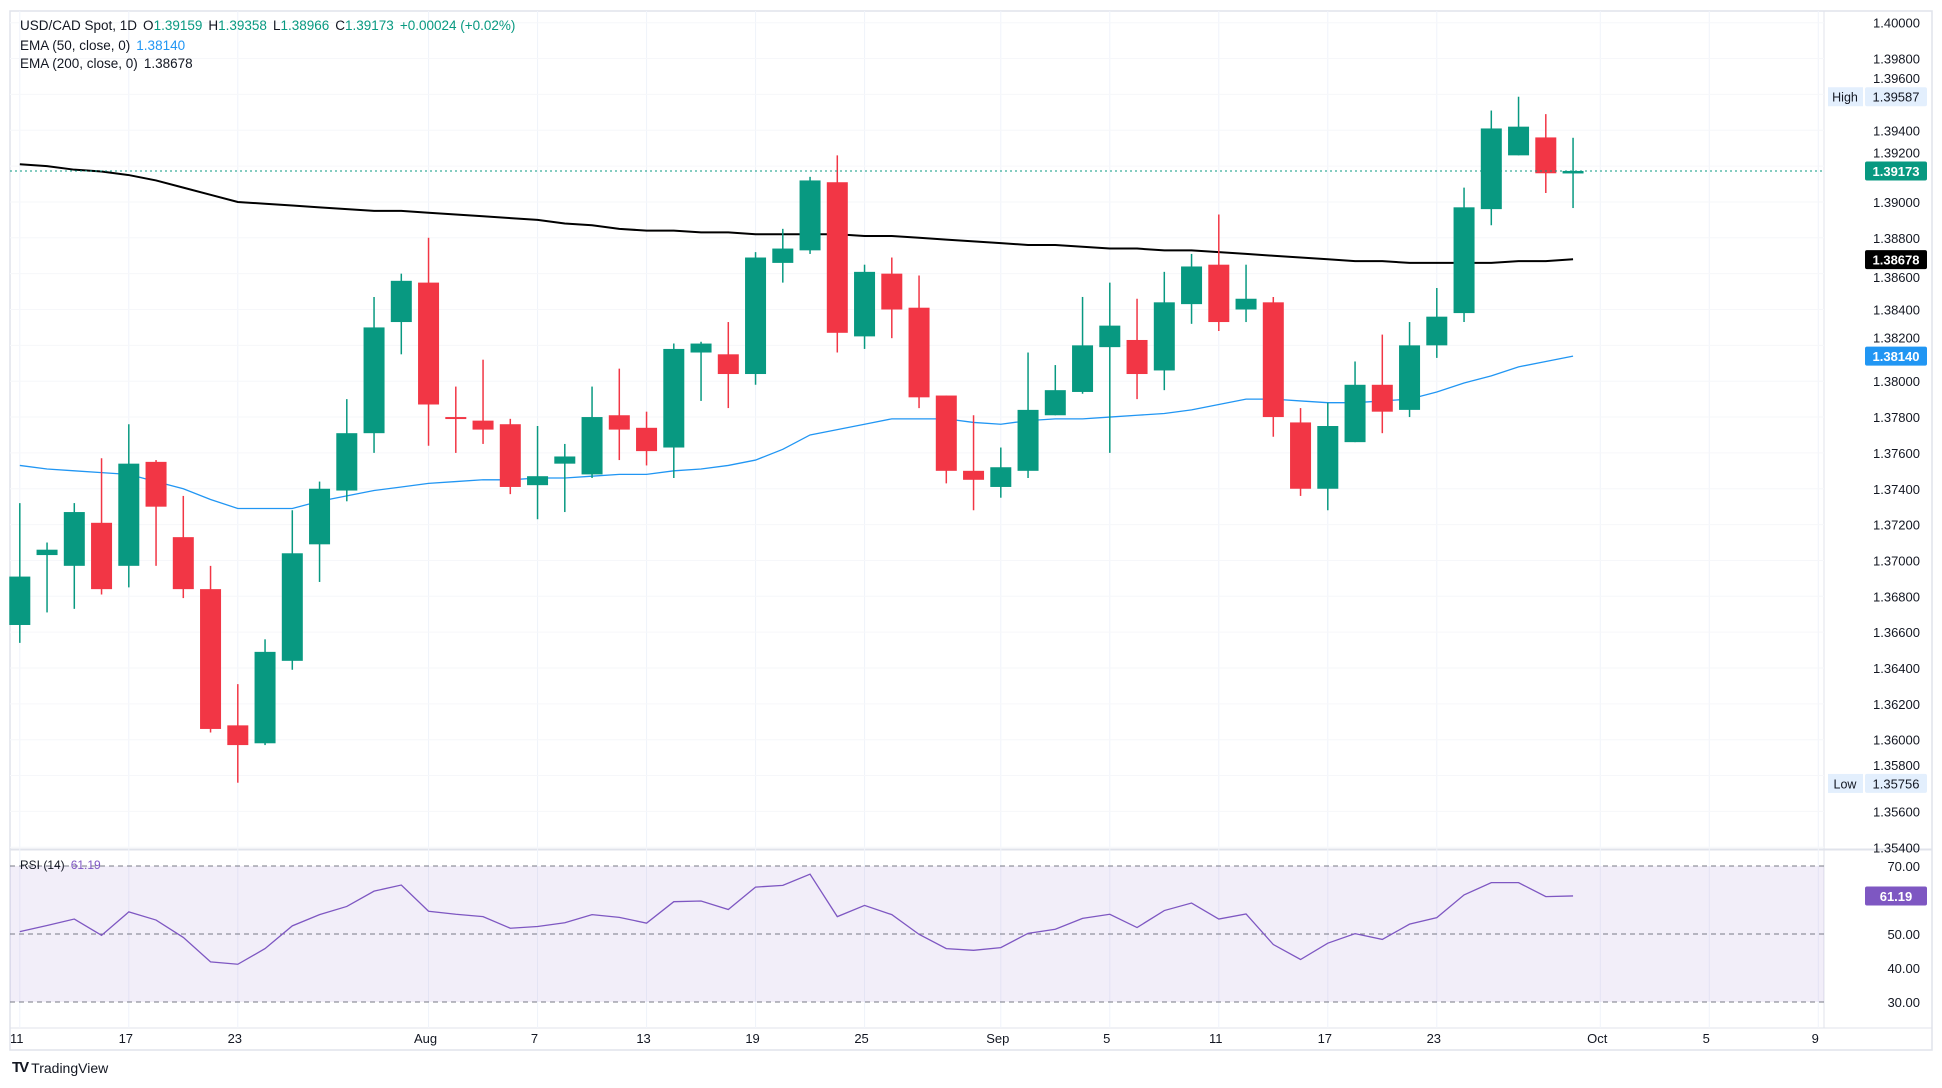 This screenshot has width=1942, height=1088. What do you see at coordinates (1896, 130) in the screenshot?
I see `price-tick-label: 1.39400` at bounding box center [1896, 130].